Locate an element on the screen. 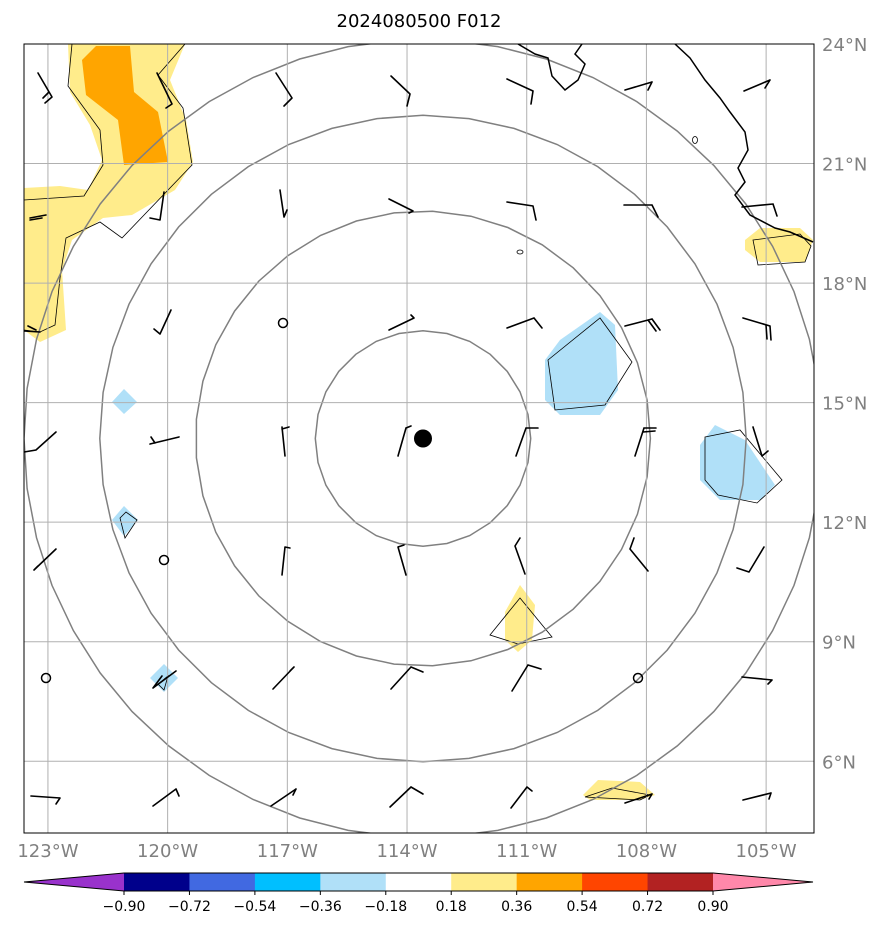  latitude-labels: 24°N 21°N 18°N 15°N 12°N 9°N 6°N is located at coordinates (844, 404).